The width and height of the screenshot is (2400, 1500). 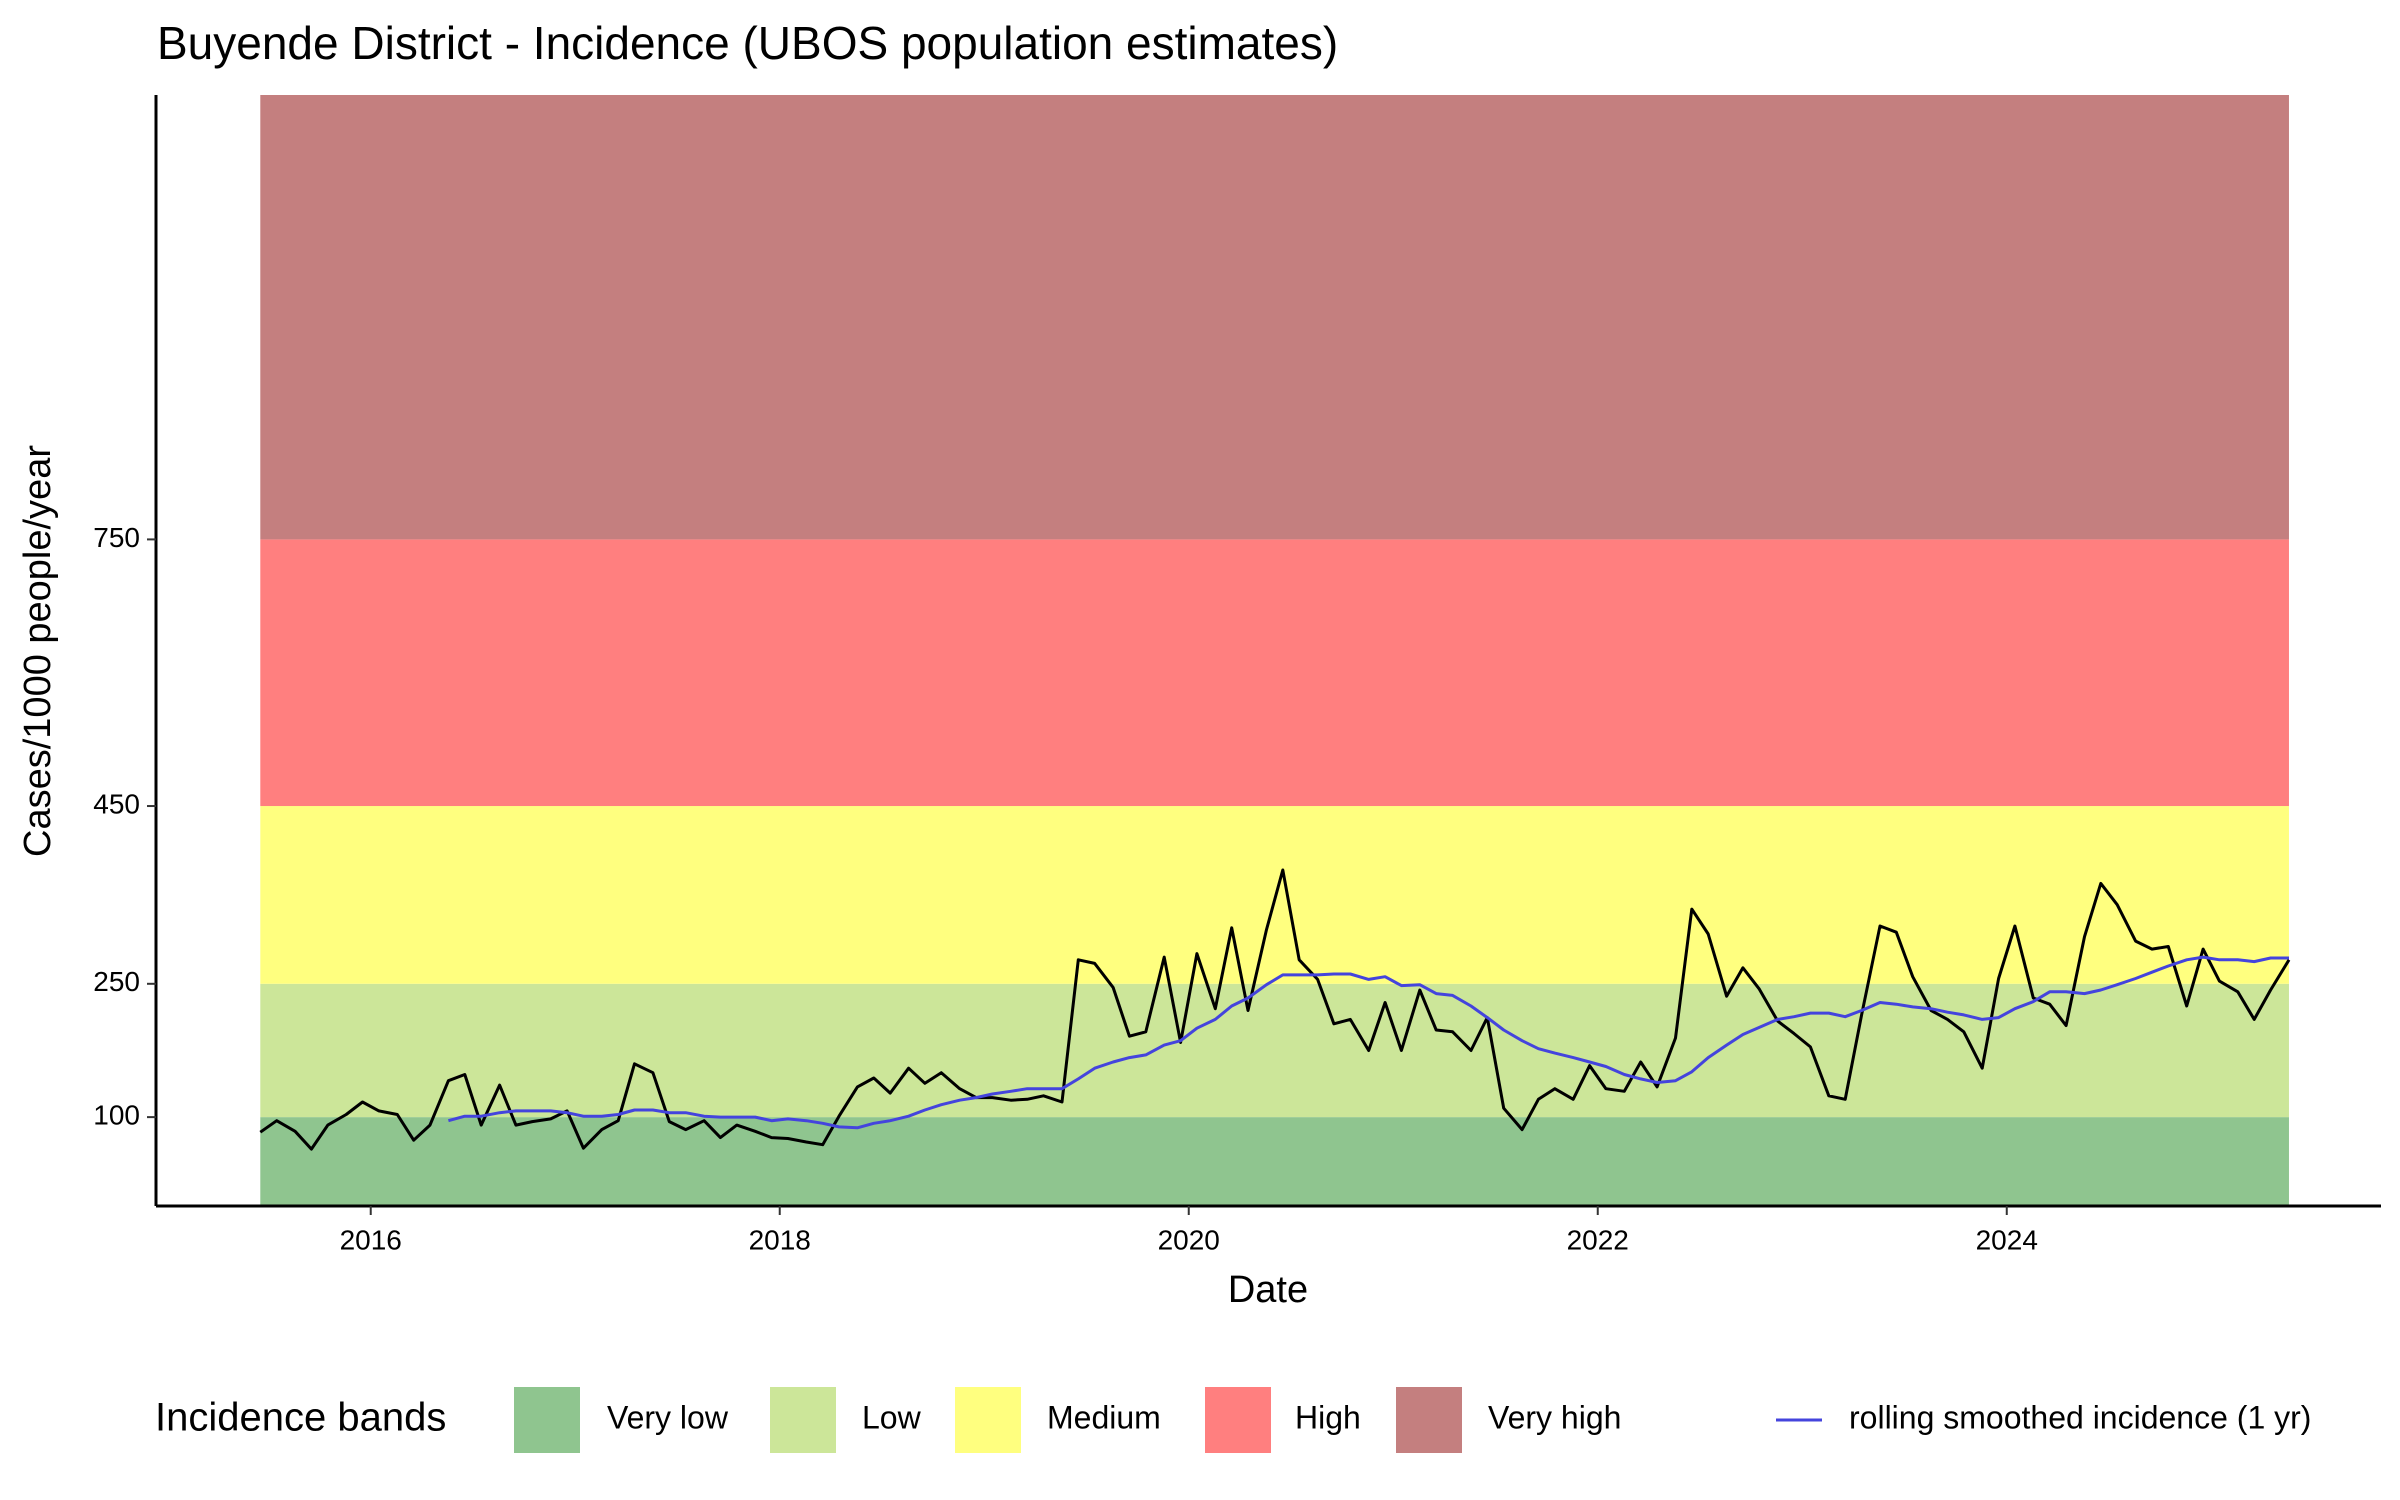 I want to click on y-tick-label: 450, so click(x=116, y=803).